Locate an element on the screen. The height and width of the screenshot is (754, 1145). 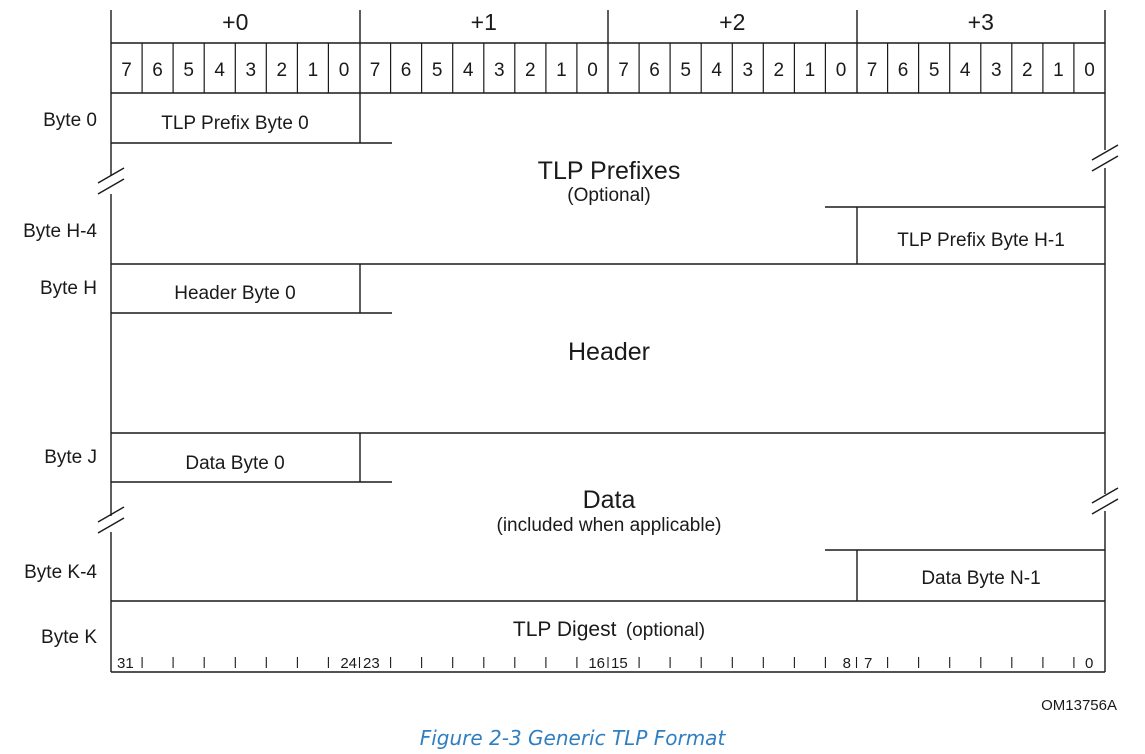
field-header: Header is located at coordinates (609, 352).